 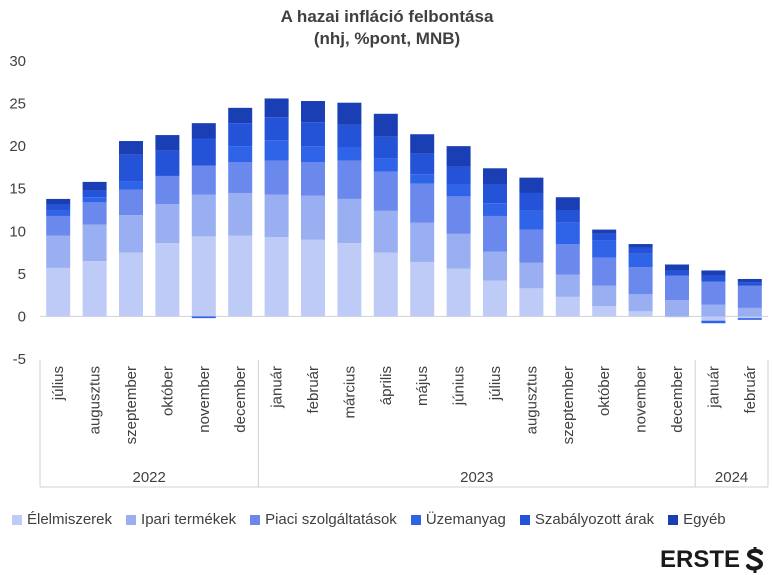 I want to click on chart-title-line2: (nhj, %pont, MNB), so click(x=387, y=38).